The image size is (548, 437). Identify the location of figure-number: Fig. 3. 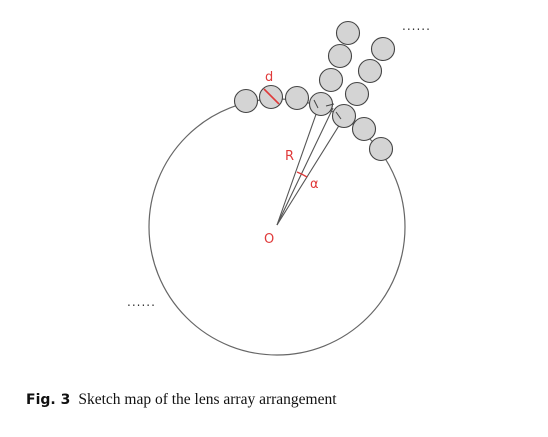
(48, 400).